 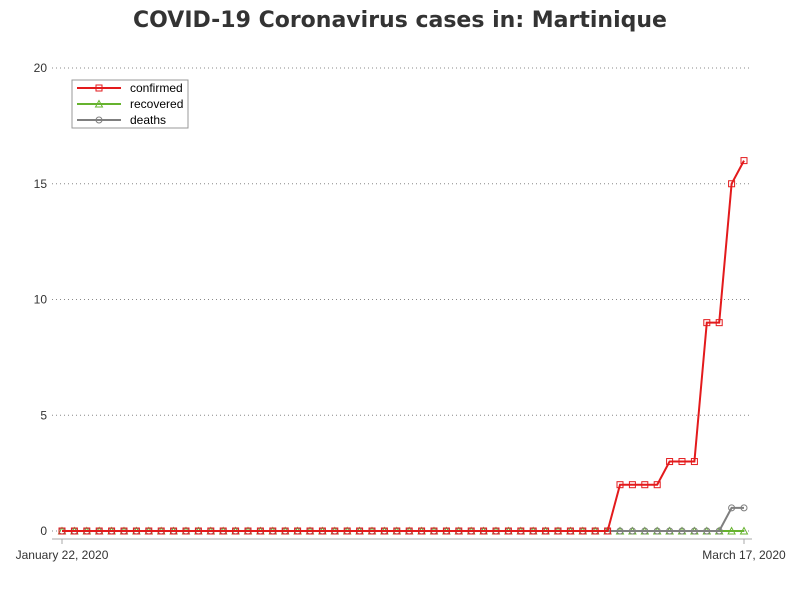 What do you see at coordinates (156, 104) in the screenshot?
I see `legend-label: recovered` at bounding box center [156, 104].